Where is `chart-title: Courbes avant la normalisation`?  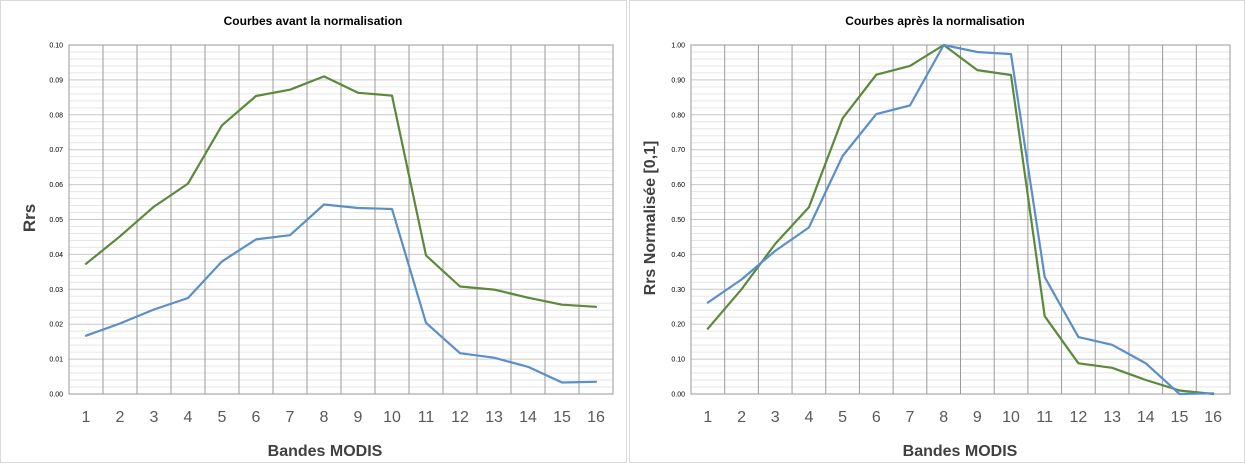 chart-title: Courbes avant la normalisation is located at coordinates (313, 21).